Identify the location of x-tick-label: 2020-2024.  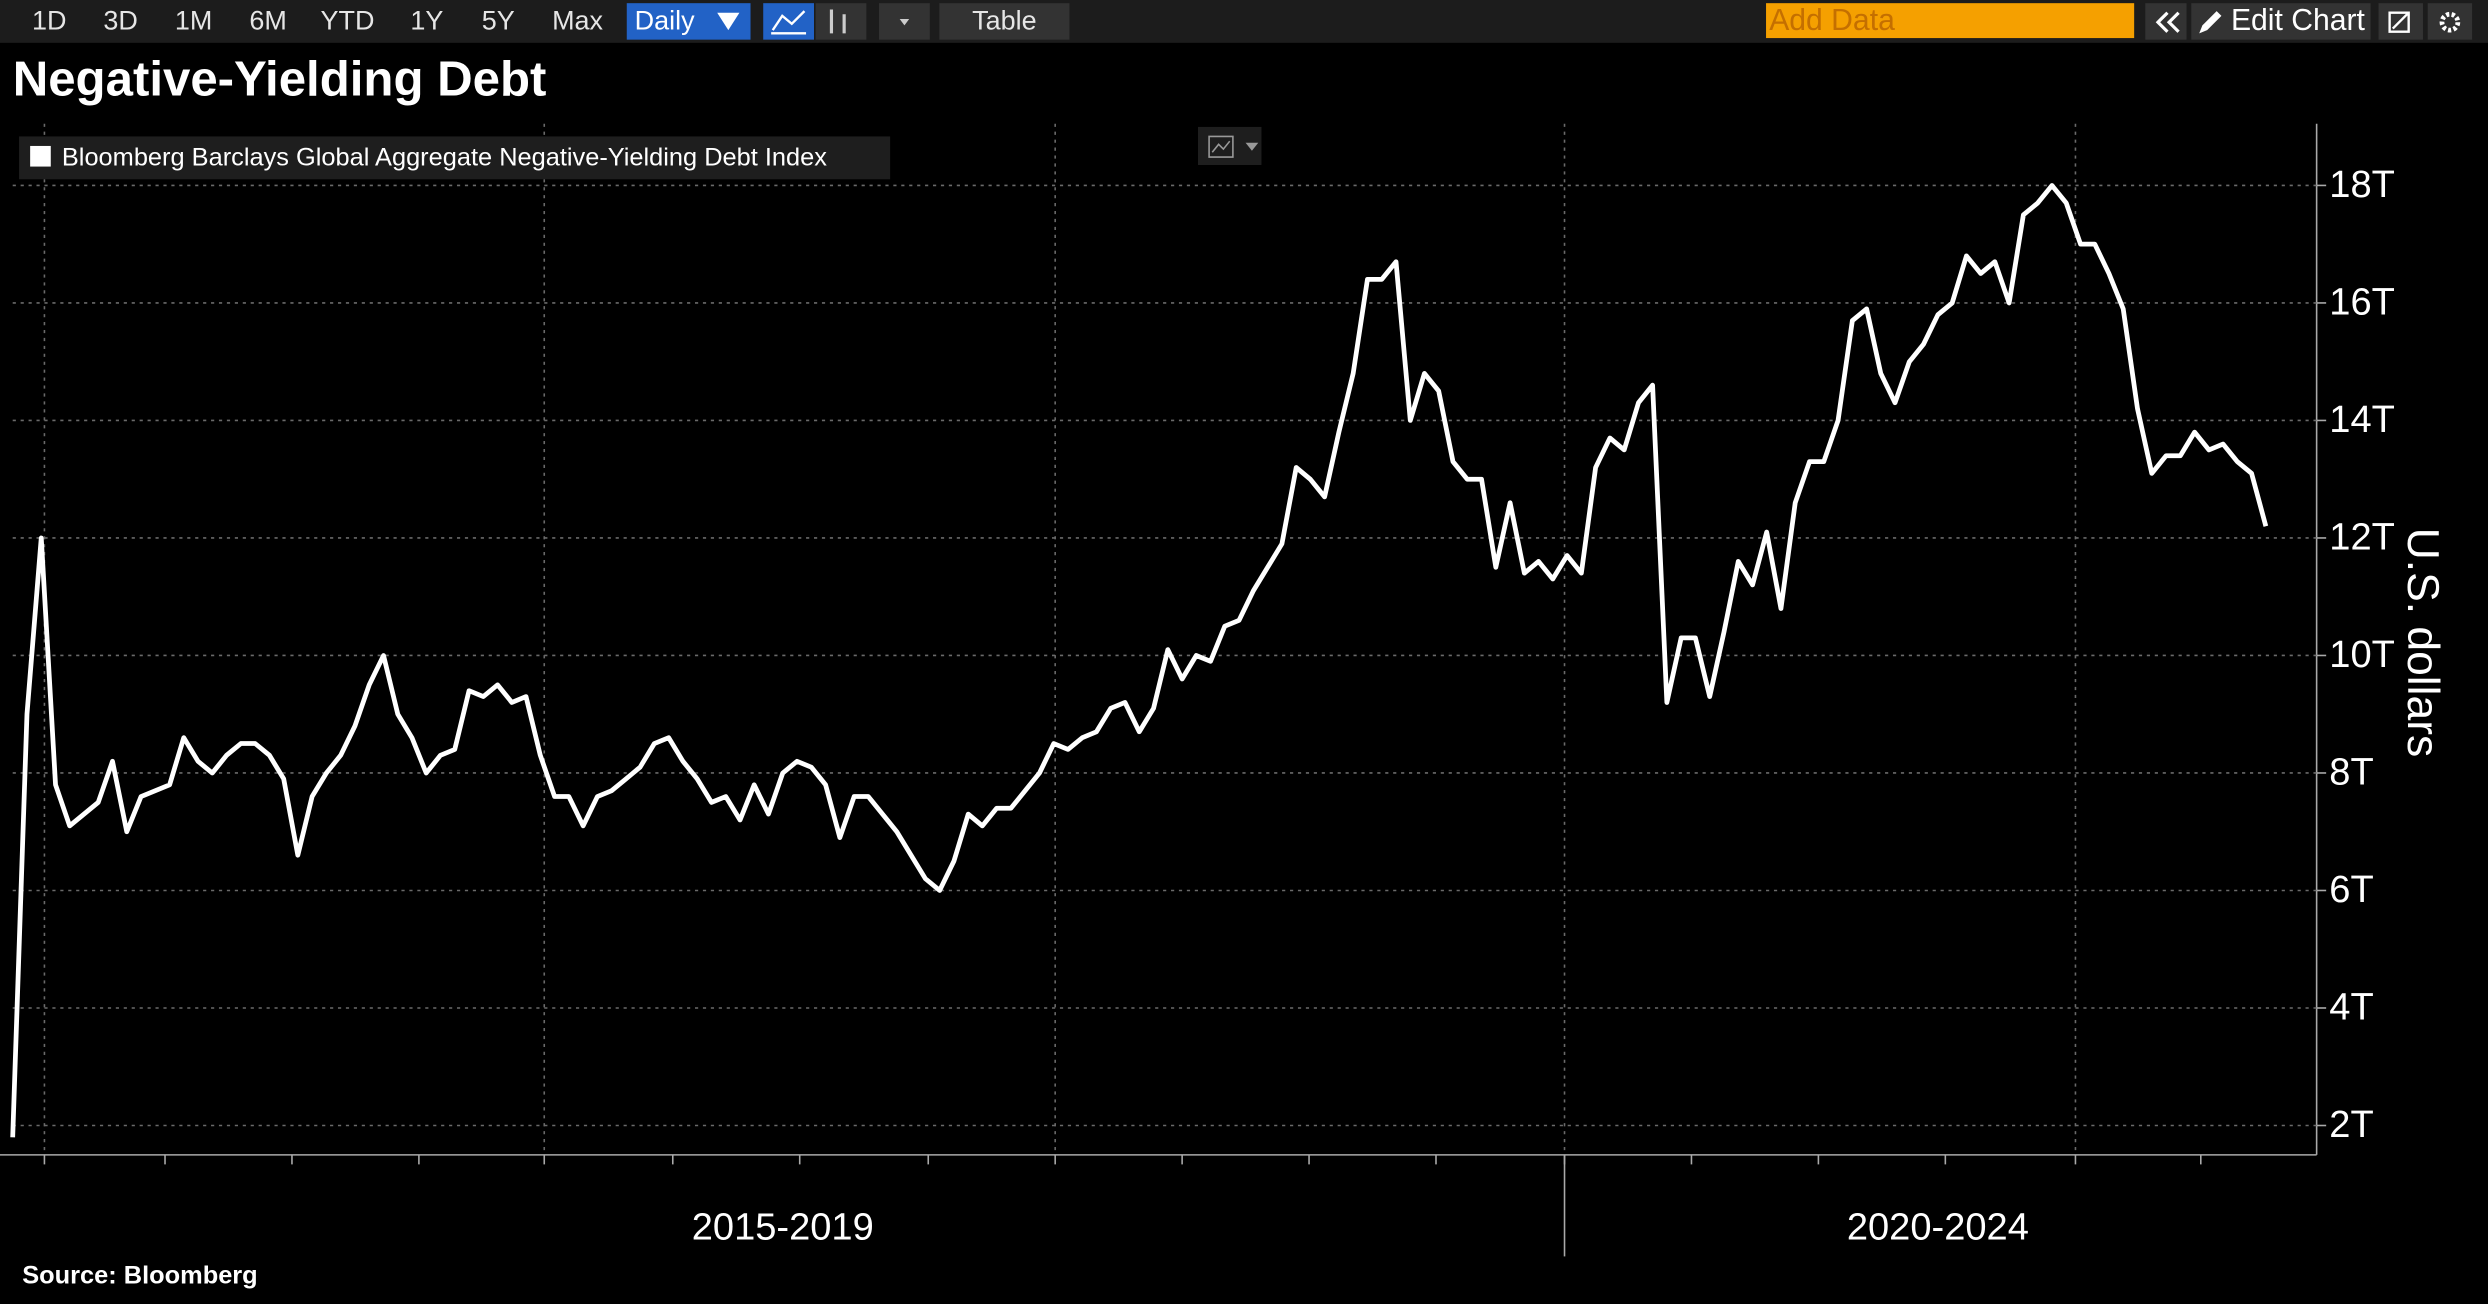
(1938, 1228).